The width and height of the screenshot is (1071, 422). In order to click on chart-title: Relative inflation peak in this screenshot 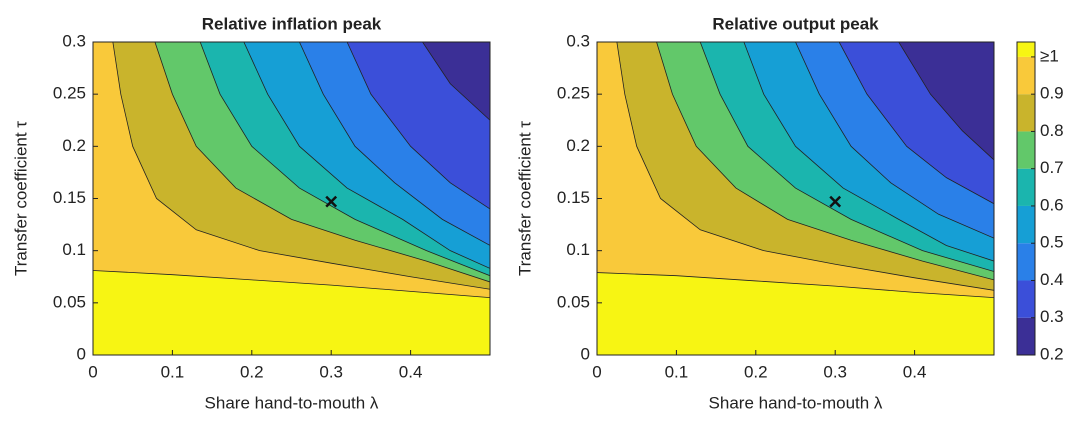, I will do `click(292, 23)`.